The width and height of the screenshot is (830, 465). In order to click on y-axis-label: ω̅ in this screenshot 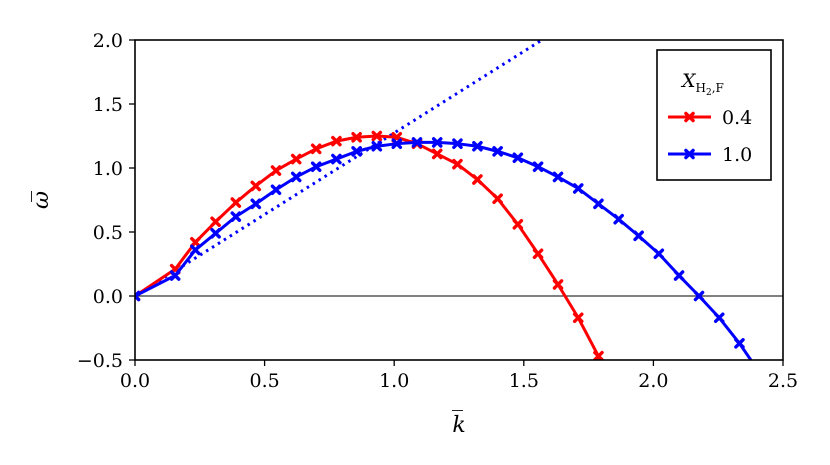, I will do `click(41, 200)`.